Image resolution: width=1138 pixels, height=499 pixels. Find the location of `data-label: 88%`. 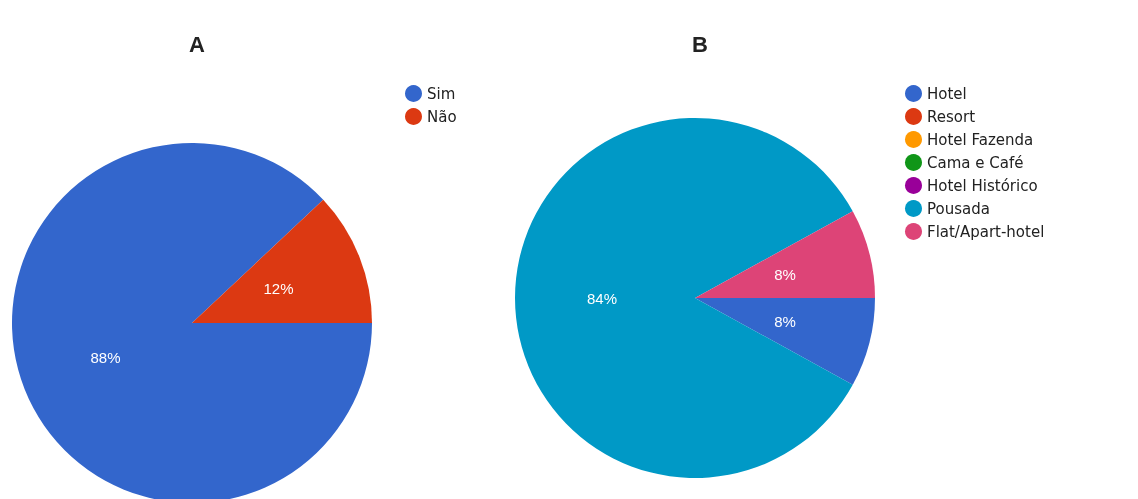

data-label: 88% is located at coordinates (105, 357).